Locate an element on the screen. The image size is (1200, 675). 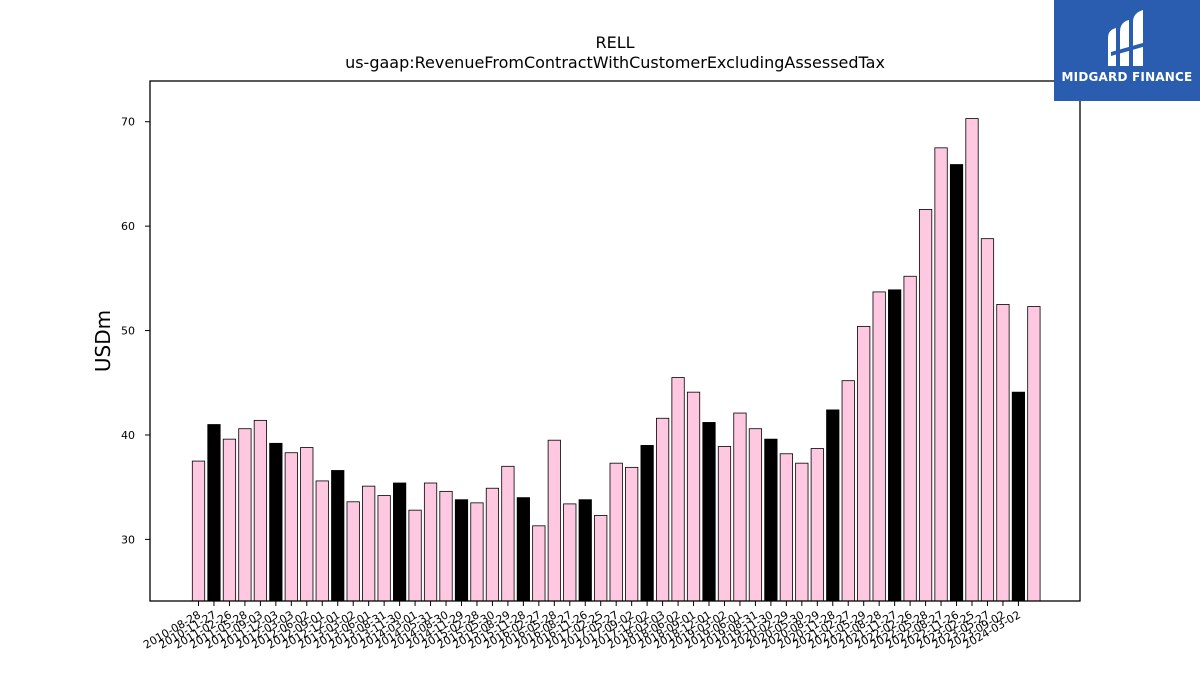
y-tick-label: 50 is located at coordinates (128, 331).